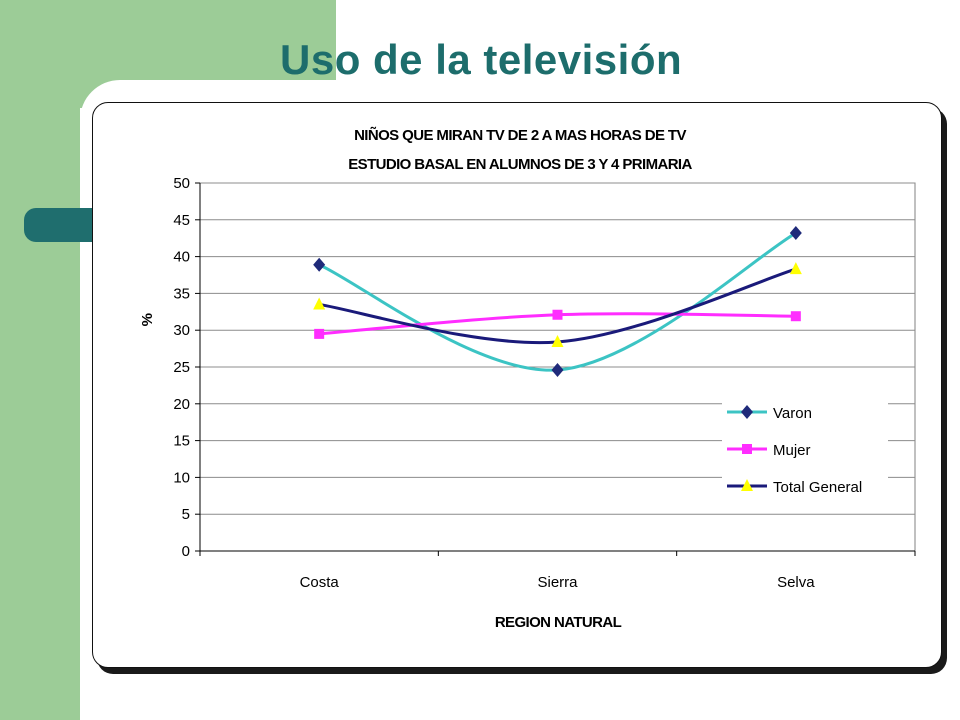 The height and width of the screenshot is (720, 960). I want to click on y-tick-label: 15, so click(181, 441).